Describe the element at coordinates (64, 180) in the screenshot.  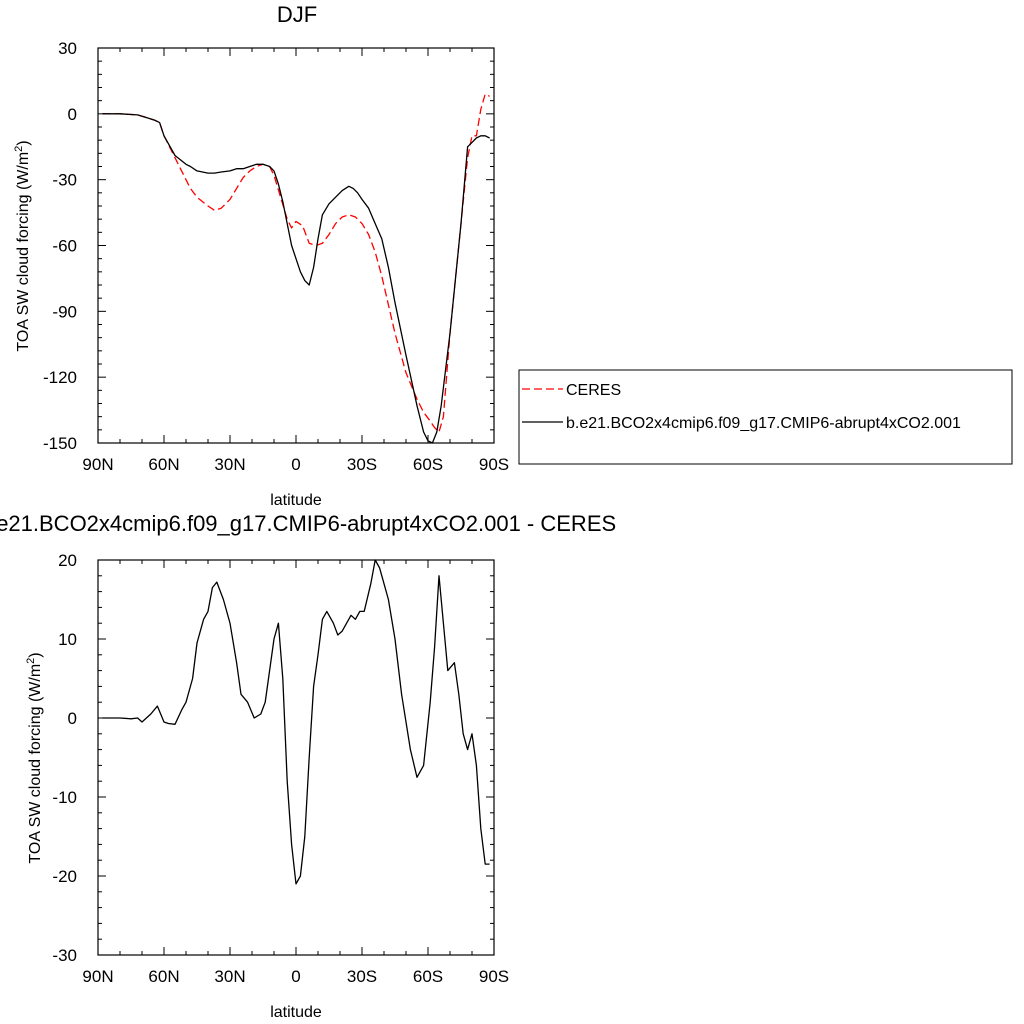
I see `top-panel-y-tick-label: -30` at that location.